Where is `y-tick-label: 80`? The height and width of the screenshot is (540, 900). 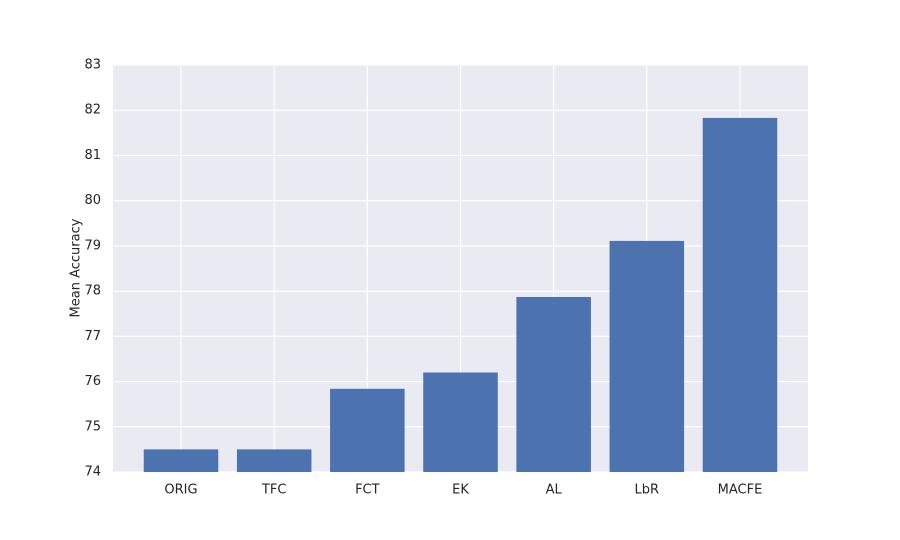 y-tick-label: 80 is located at coordinates (92, 200).